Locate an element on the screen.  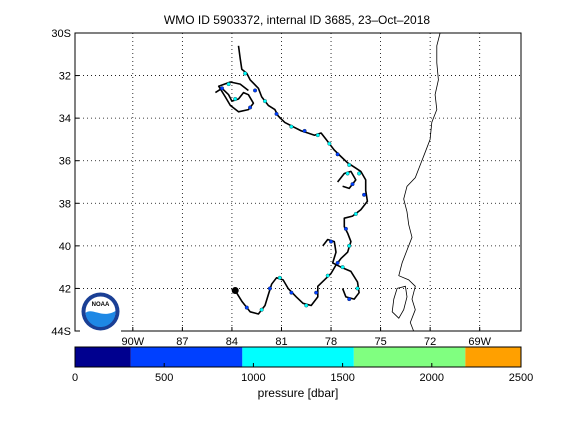
colorbar-bins is located at coordinates (298, 357).